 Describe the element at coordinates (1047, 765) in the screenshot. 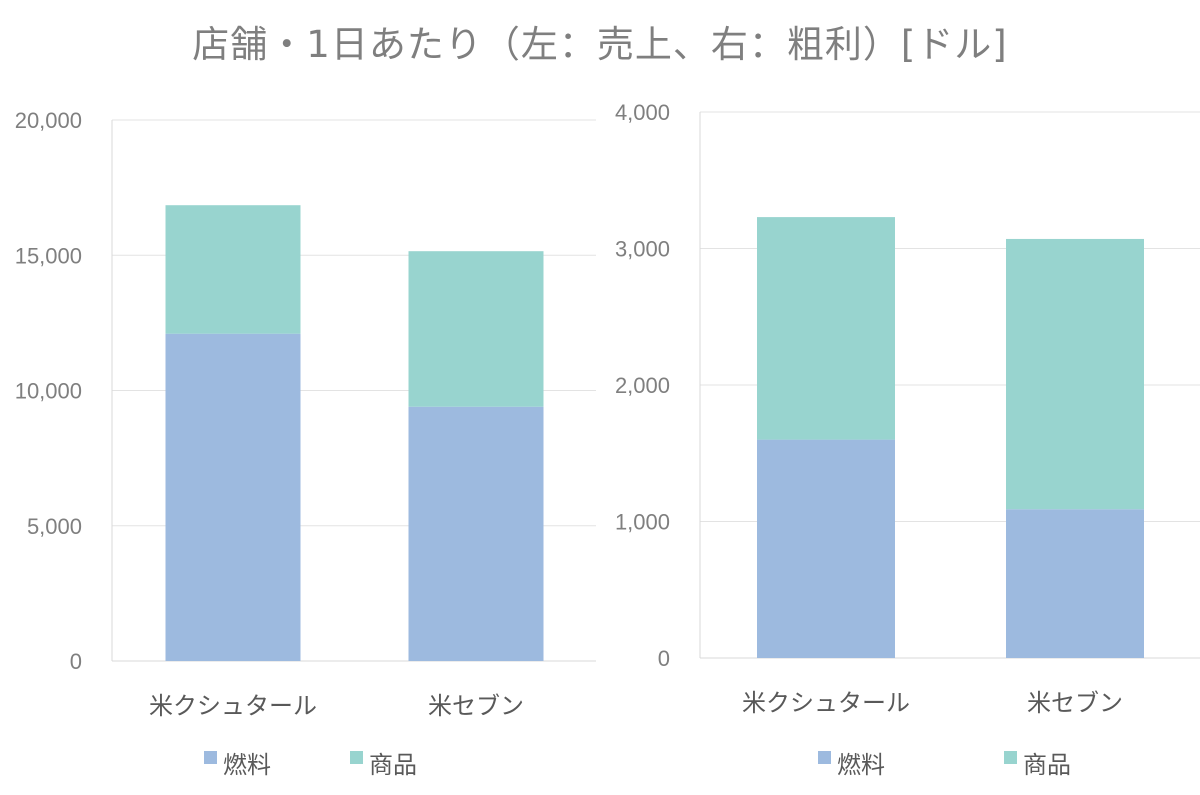

I see `chart2-legend-label: 商品` at that location.